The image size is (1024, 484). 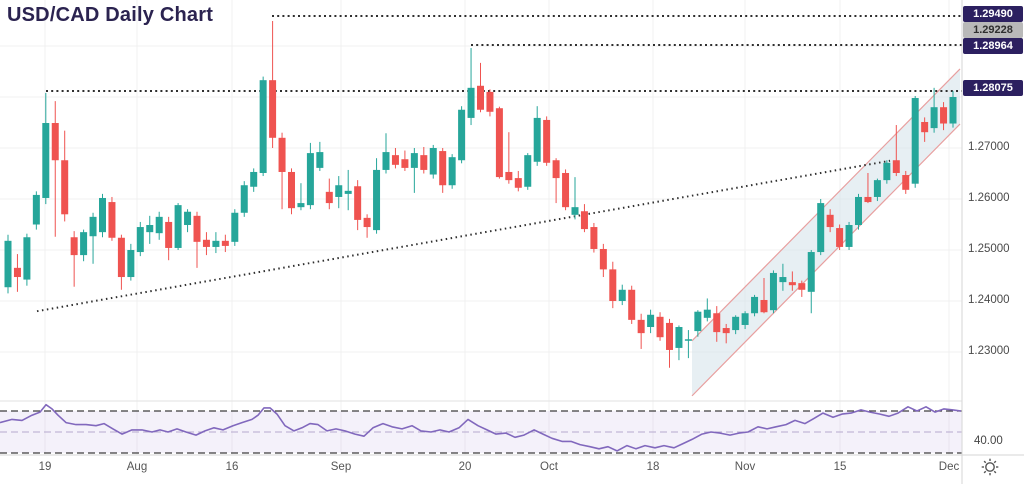 I want to click on price-axis-label: 1.26000, so click(x=989, y=198).